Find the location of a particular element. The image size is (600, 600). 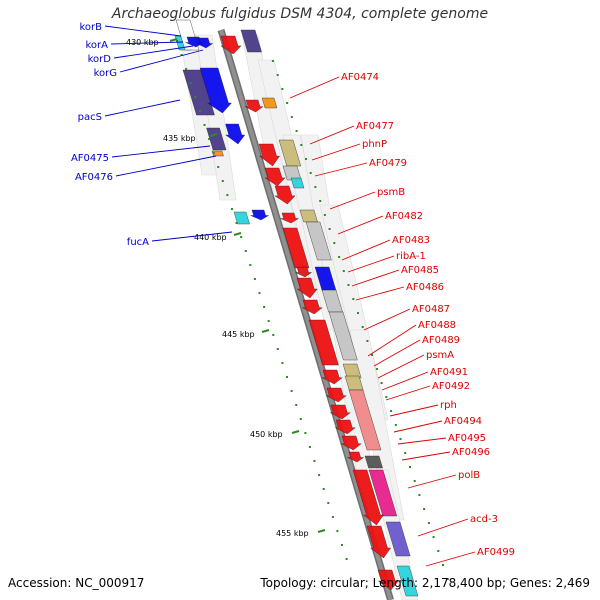

gene-label-pacS: pacS is located at coordinates (90, 117).